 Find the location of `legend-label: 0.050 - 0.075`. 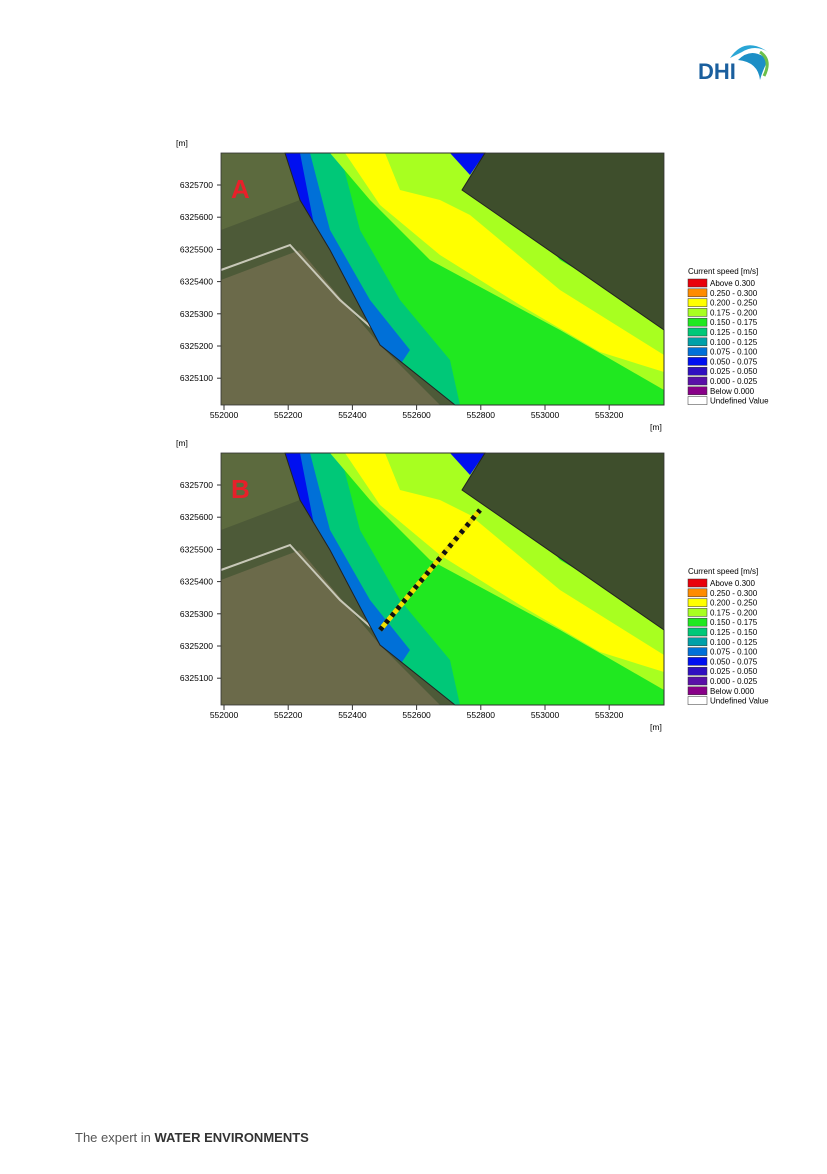

legend-label: 0.050 - 0.075 is located at coordinates (734, 361).